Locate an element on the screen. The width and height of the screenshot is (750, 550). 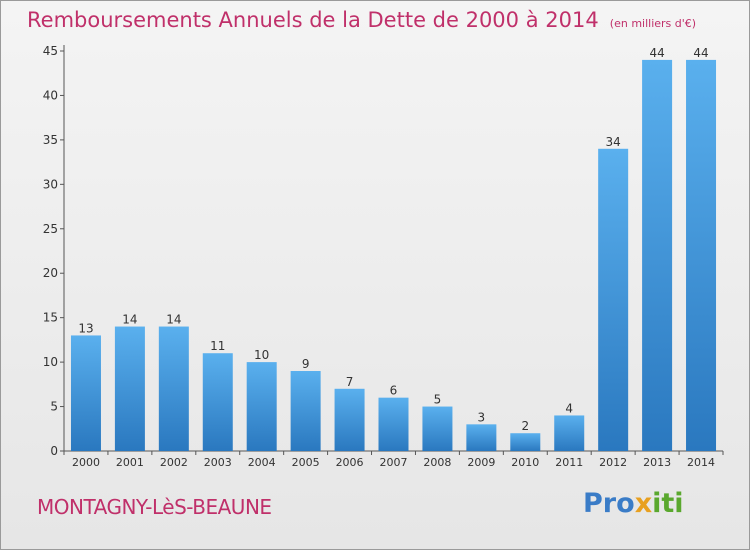
value-label-2007: 6 is located at coordinates (394, 391).